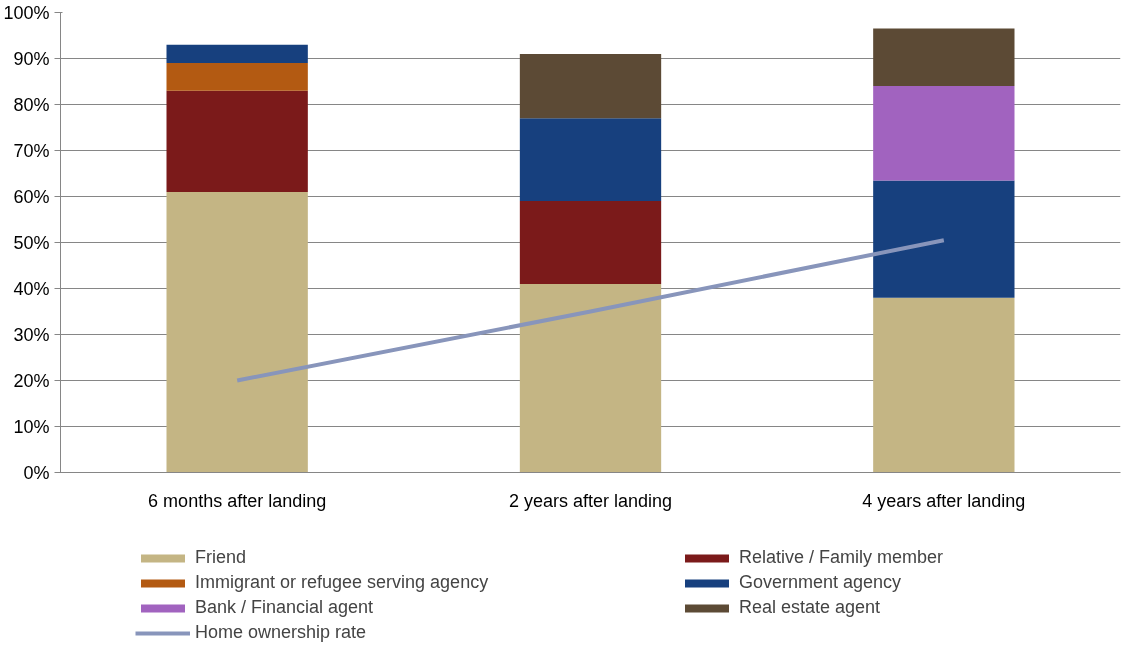 Image resolution: width=1148 pixels, height=655 pixels. What do you see at coordinates (31, 426) in the screenshot?
I see `y-tick-label: 10%` at bounding box center [31, 426].